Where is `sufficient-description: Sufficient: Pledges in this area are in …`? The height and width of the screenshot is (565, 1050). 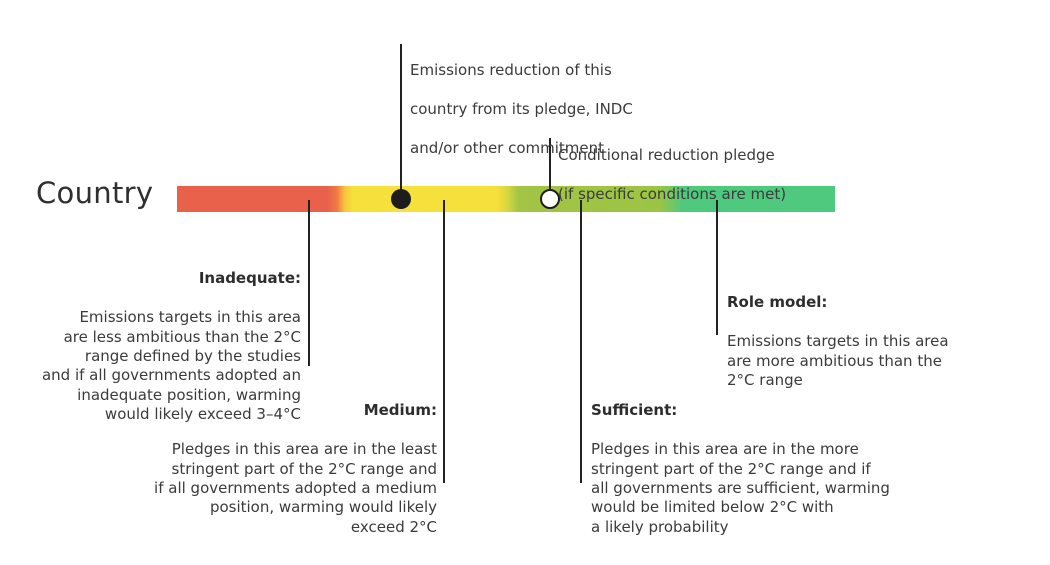
sufficient-description: Sufficient: Pledges in this area are in … is located at coordinates (756, 469).